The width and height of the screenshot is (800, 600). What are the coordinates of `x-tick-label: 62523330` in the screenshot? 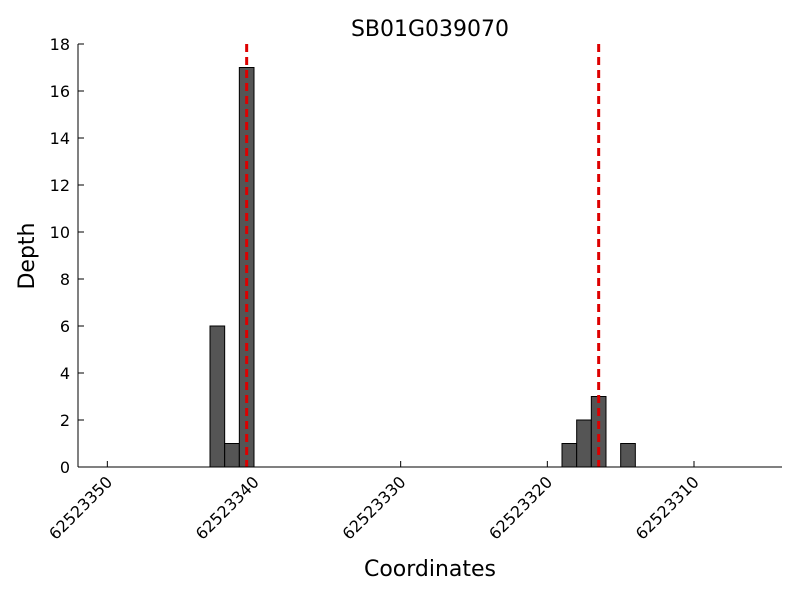 It's located at (373, 507).